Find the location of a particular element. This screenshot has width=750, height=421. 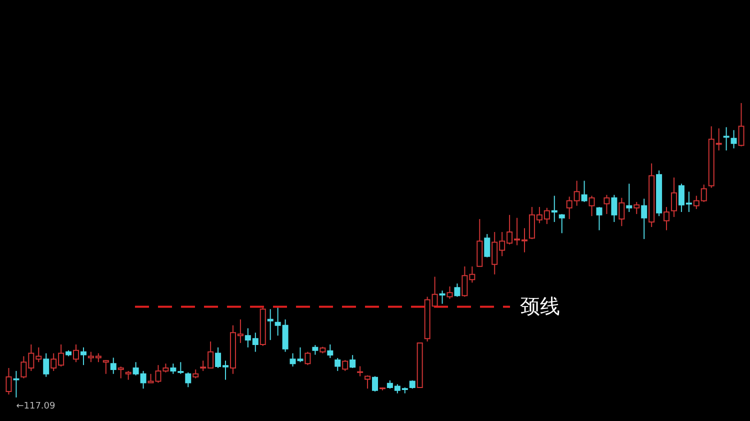

ref-line-label: 颈线 is located at coordinates (540, 306).